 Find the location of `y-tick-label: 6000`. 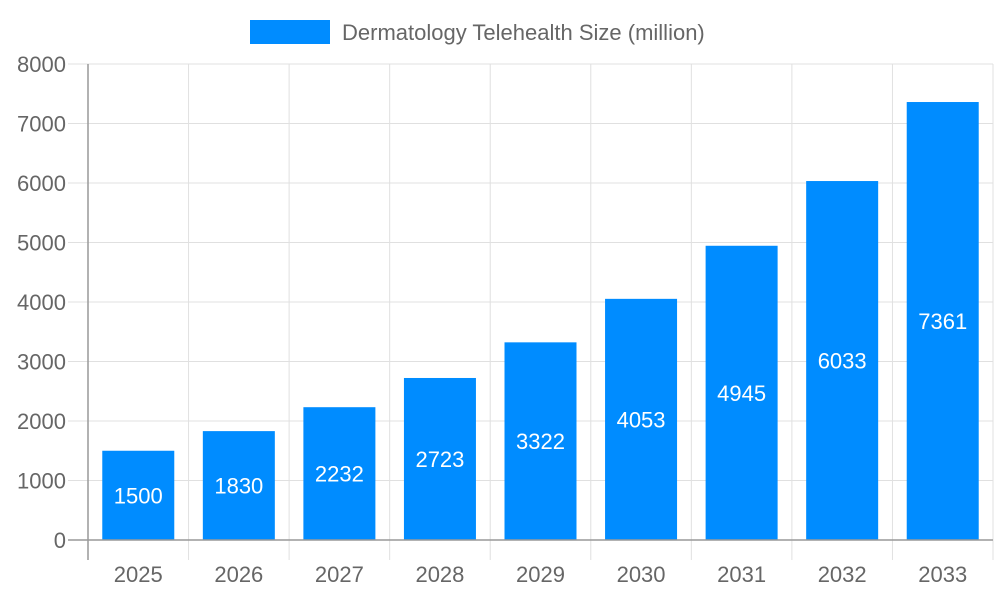

y-tick-label: 6000 is located at coordinates (41, 183).